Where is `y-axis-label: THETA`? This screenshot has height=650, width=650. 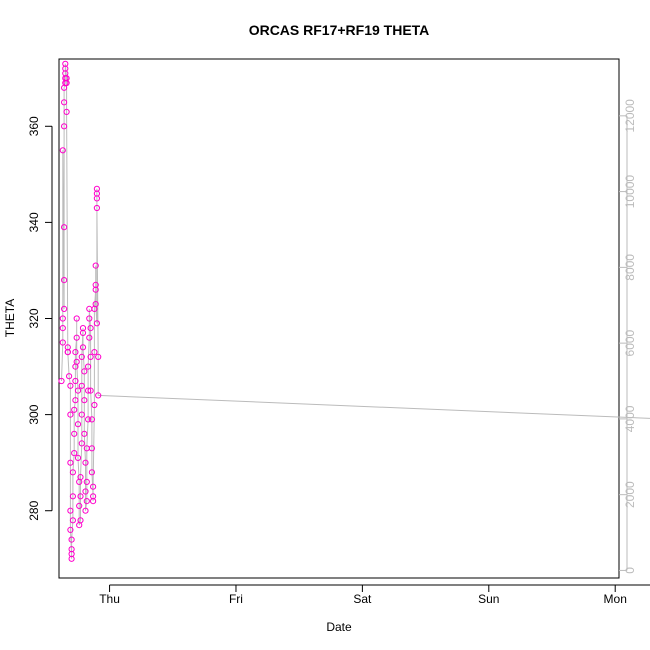 y-axis-label: THETA is located at coordinates (10, 318).